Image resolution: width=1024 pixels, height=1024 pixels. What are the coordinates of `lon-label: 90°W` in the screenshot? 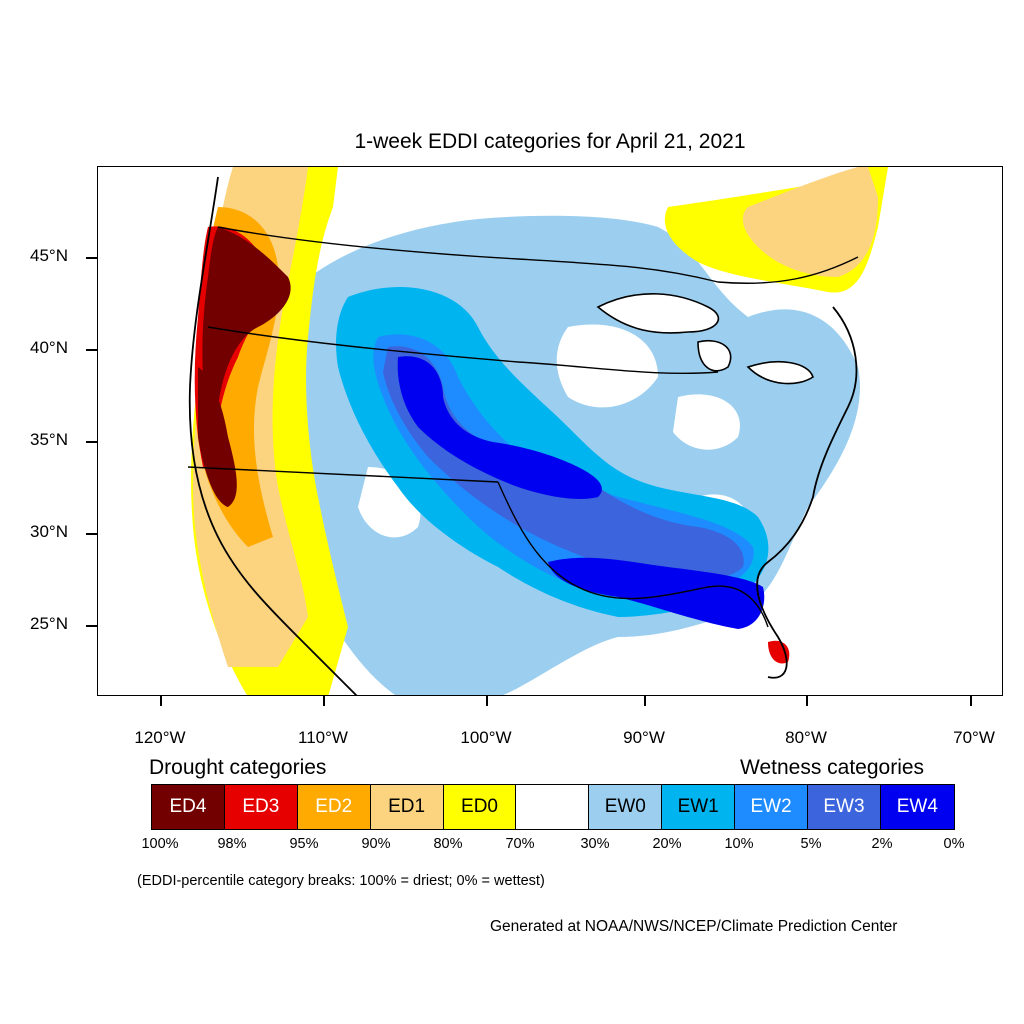 It's located at (644, 737).